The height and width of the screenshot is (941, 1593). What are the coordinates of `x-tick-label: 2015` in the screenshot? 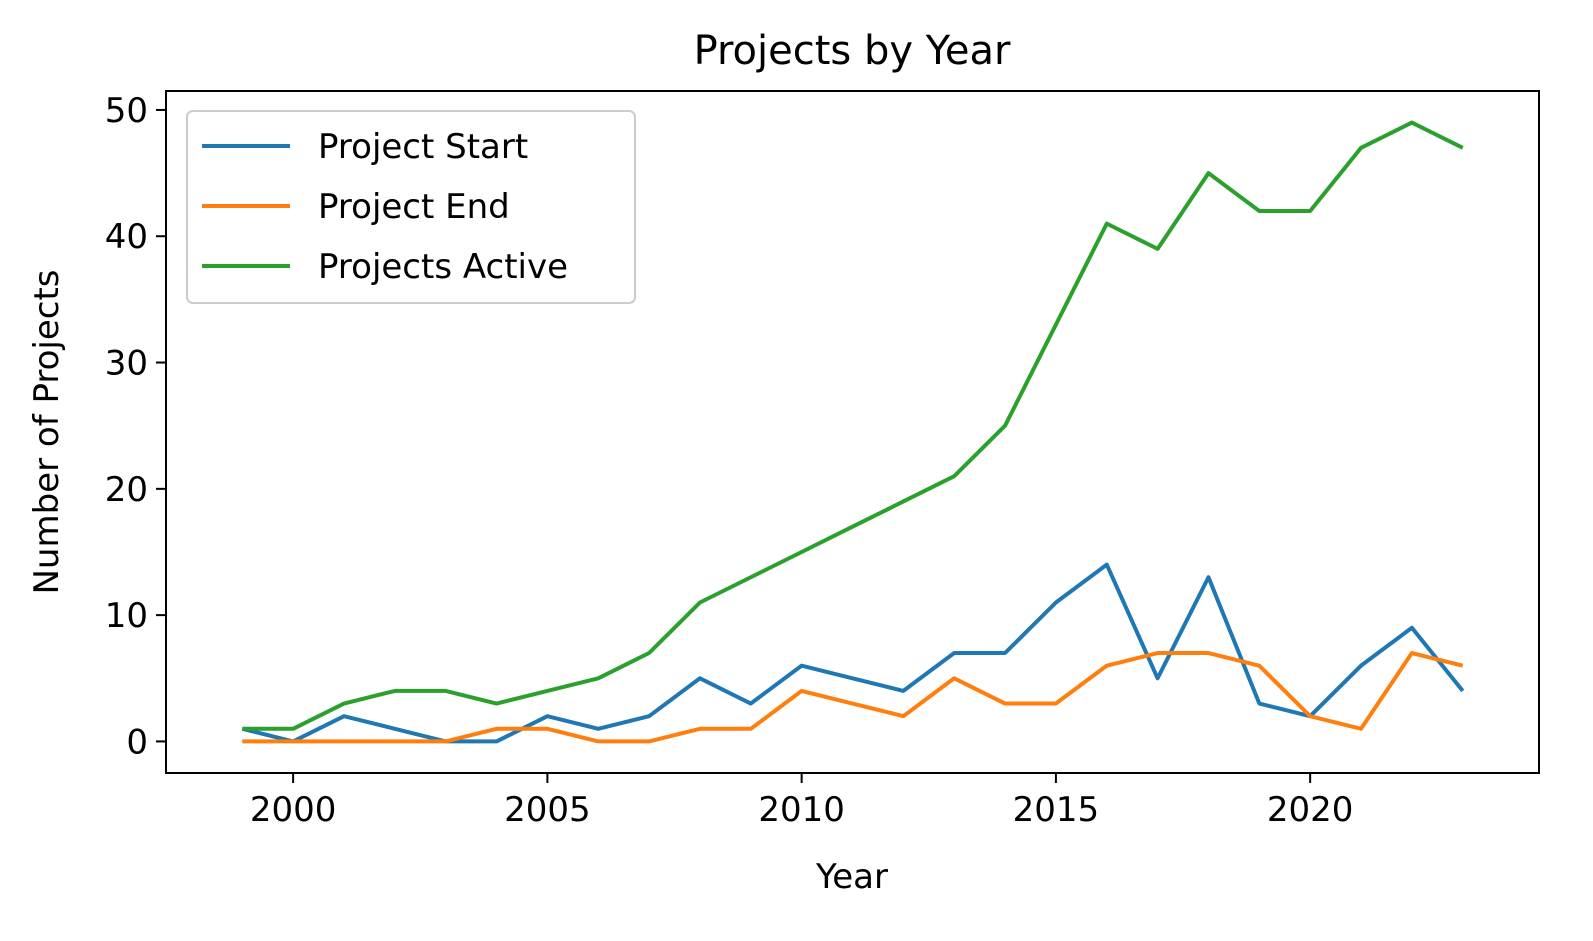 It's located at (1056, 810).